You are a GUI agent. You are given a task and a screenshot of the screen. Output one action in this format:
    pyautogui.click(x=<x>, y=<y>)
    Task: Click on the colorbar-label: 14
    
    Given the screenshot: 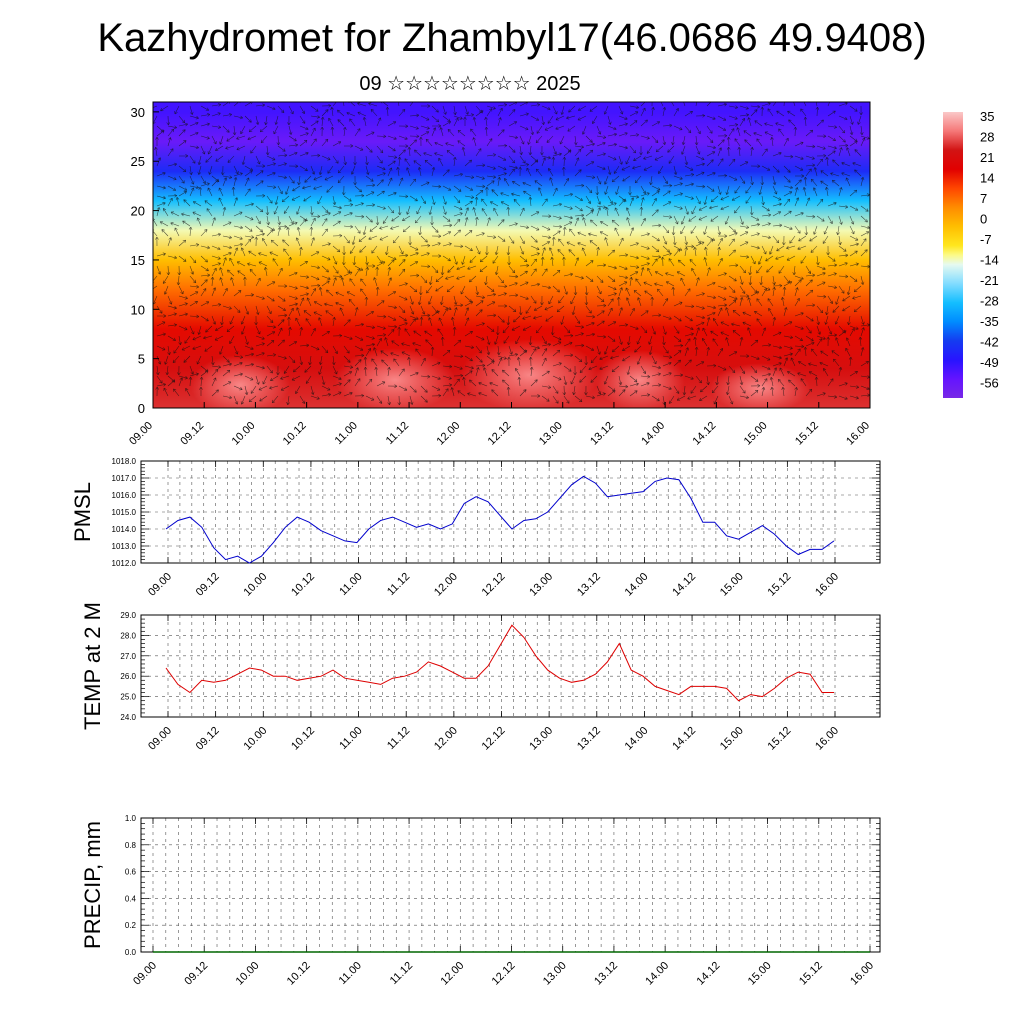 What is the action you would take?
    pyautogui.click(x=987, y=178)
    